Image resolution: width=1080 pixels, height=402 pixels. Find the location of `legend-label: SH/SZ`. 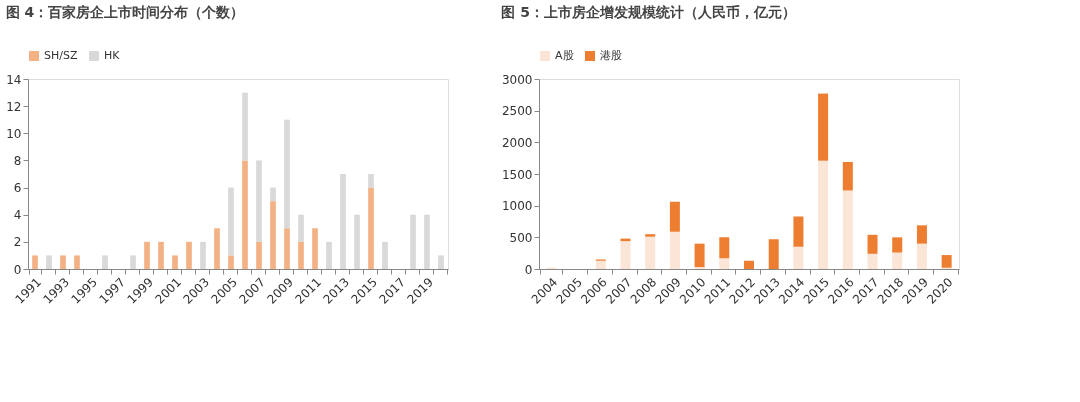

legend-label: SH/SZ is located at coordinates (61, 55).